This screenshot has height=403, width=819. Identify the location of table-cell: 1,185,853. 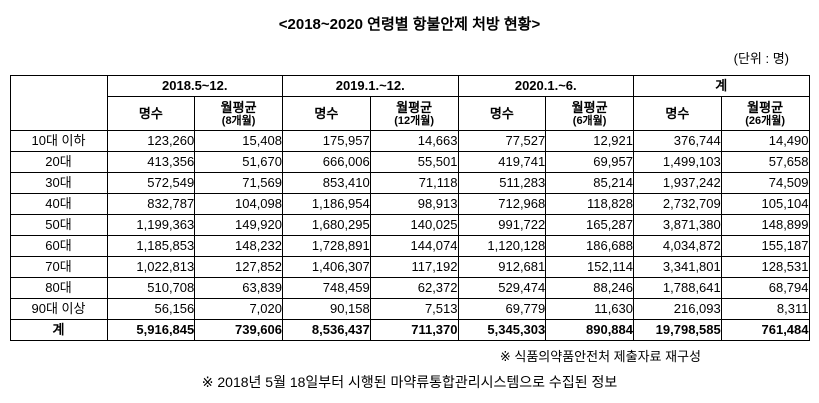
(151, 246).